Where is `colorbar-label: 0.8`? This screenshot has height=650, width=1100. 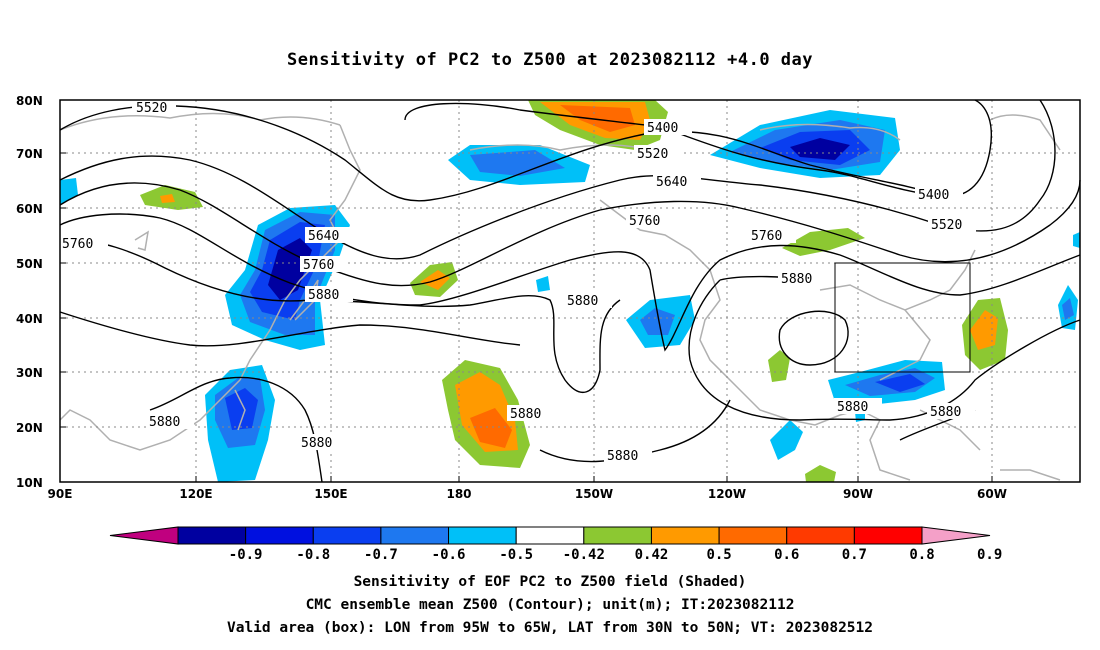
colorbar-label: 0.8 is located at coordinates (921, 555).